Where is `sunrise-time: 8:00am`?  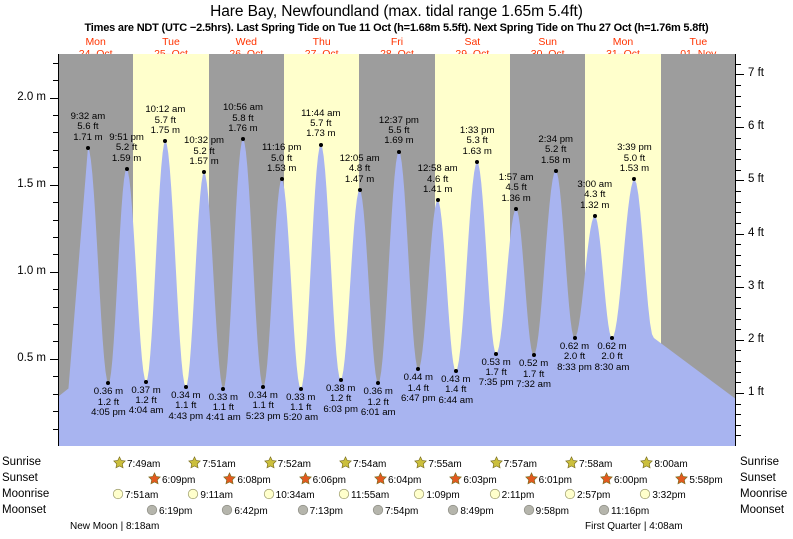
sunrise-time: 8:00am is located at coordinates (671, 464).